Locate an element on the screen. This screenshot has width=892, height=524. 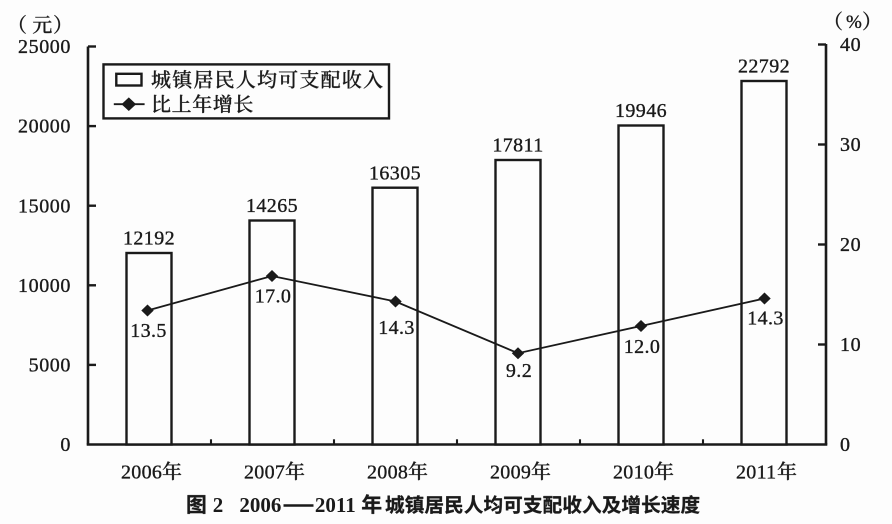
svg-text: 2010 is located at coordinates (633, 473).